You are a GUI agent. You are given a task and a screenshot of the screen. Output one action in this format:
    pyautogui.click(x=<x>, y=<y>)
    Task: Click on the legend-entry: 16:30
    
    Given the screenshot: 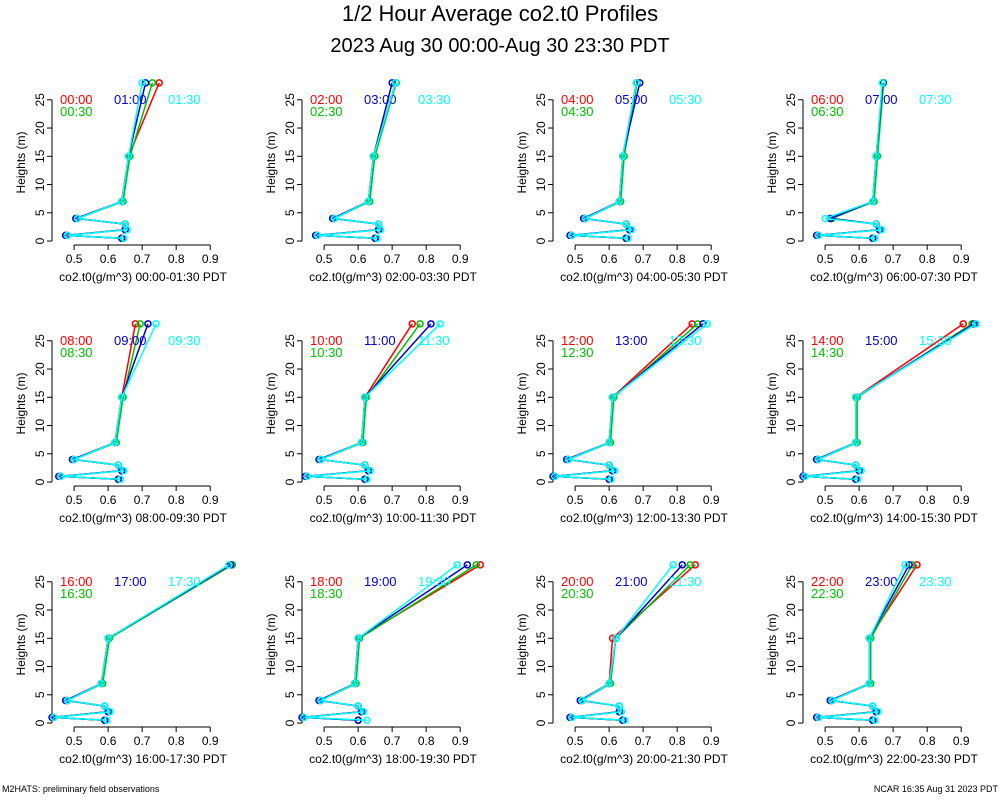 What is the action you would take?
    pyautogui.click(x=76, y=593)
    